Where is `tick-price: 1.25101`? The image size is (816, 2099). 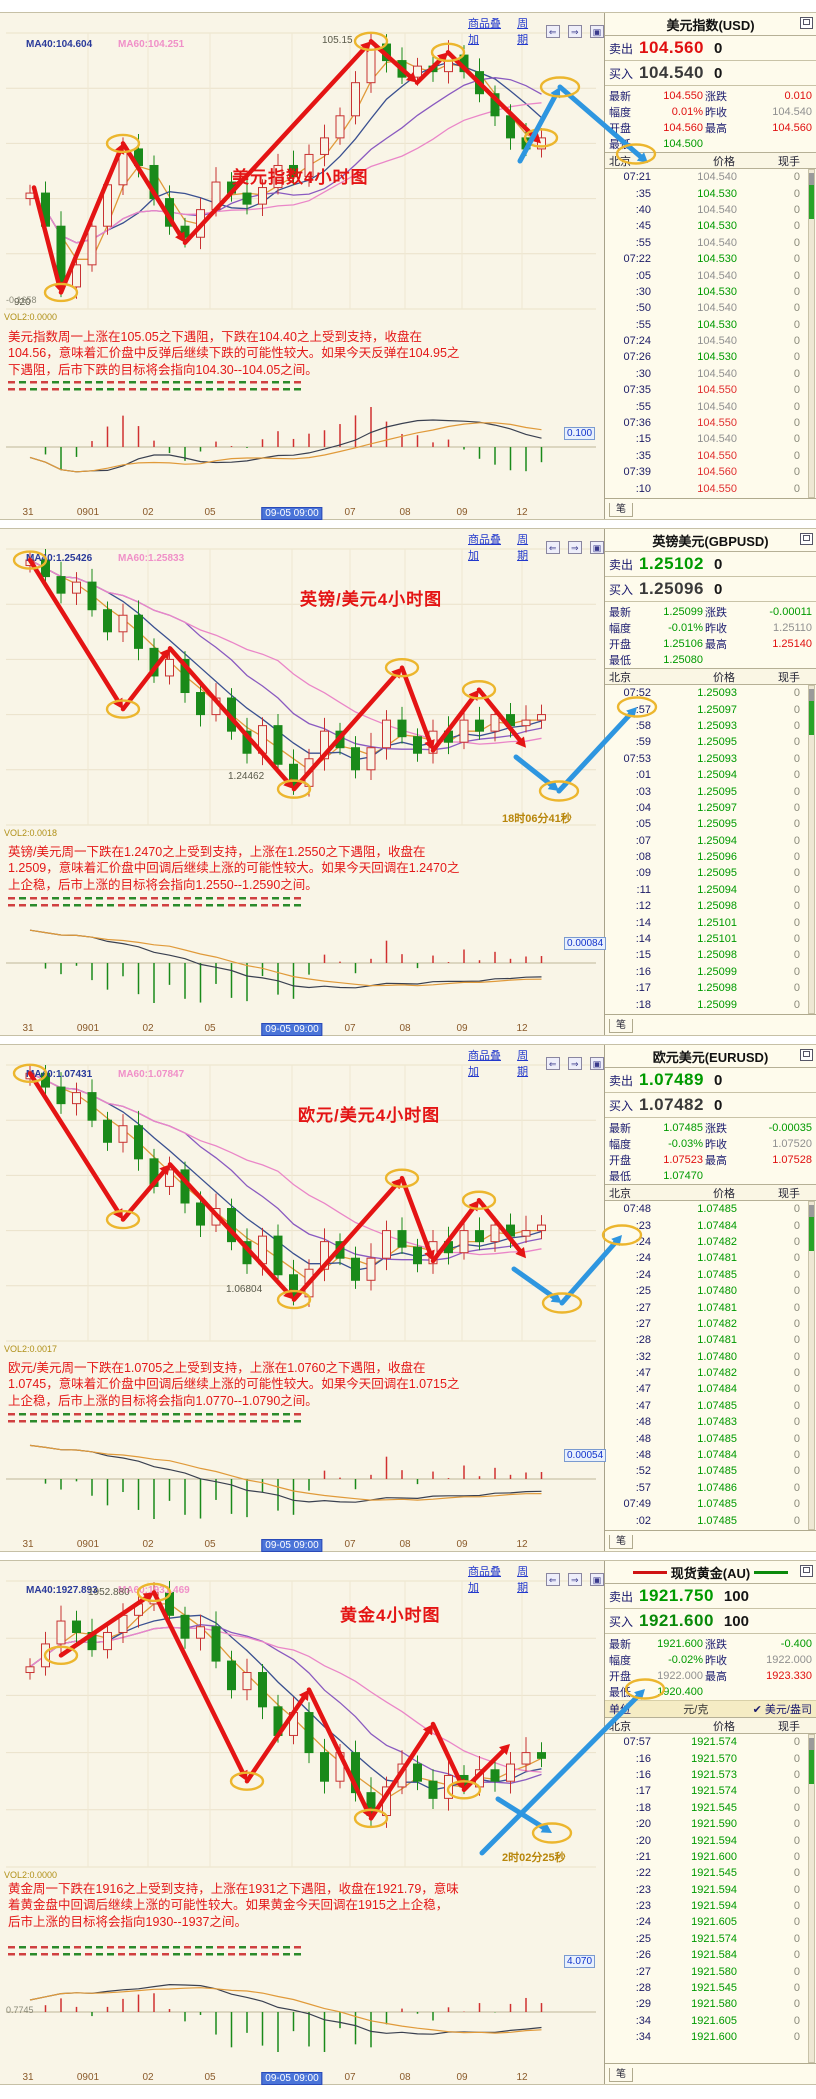
tick-price: 1.25101 is located at coordinates (717, 939).